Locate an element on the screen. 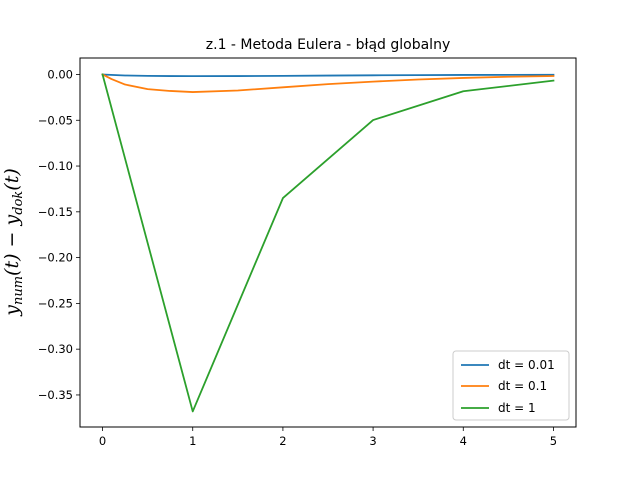 The image size is (640, 480). legend-box is located at coordinates (511, 385).